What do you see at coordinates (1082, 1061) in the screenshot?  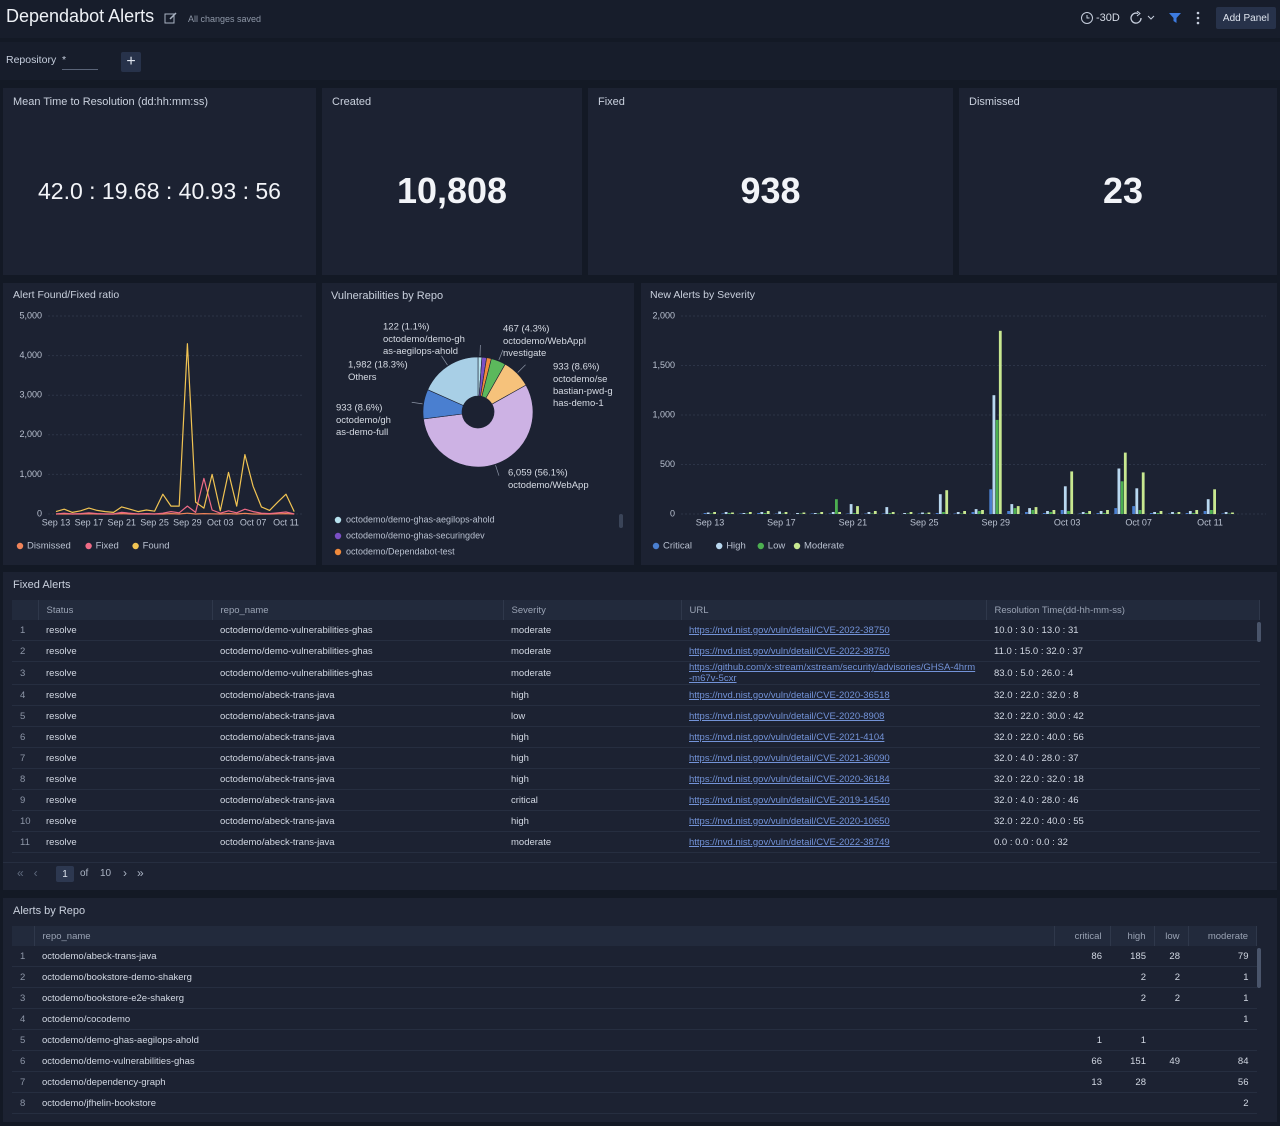 I see `table-cell: 66` at bounding box center [1082, 1061].